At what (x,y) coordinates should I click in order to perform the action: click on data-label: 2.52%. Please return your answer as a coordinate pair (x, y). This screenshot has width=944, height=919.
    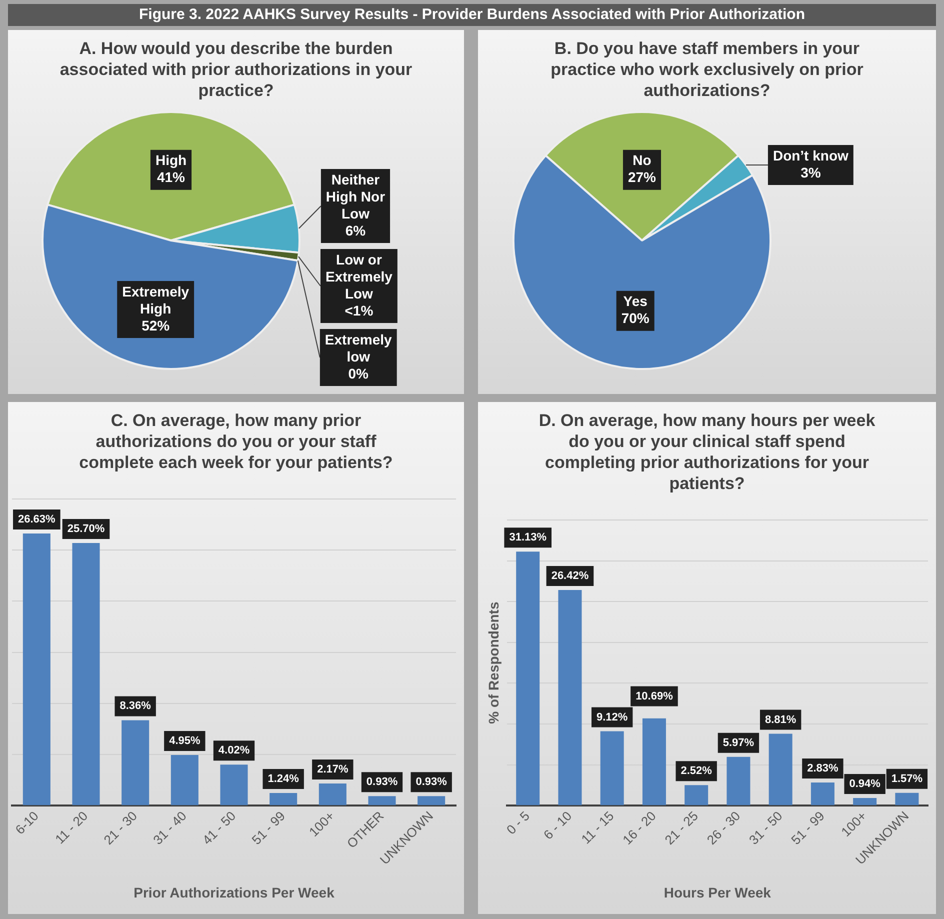
    Looking at the image, I should click on (696, 771).